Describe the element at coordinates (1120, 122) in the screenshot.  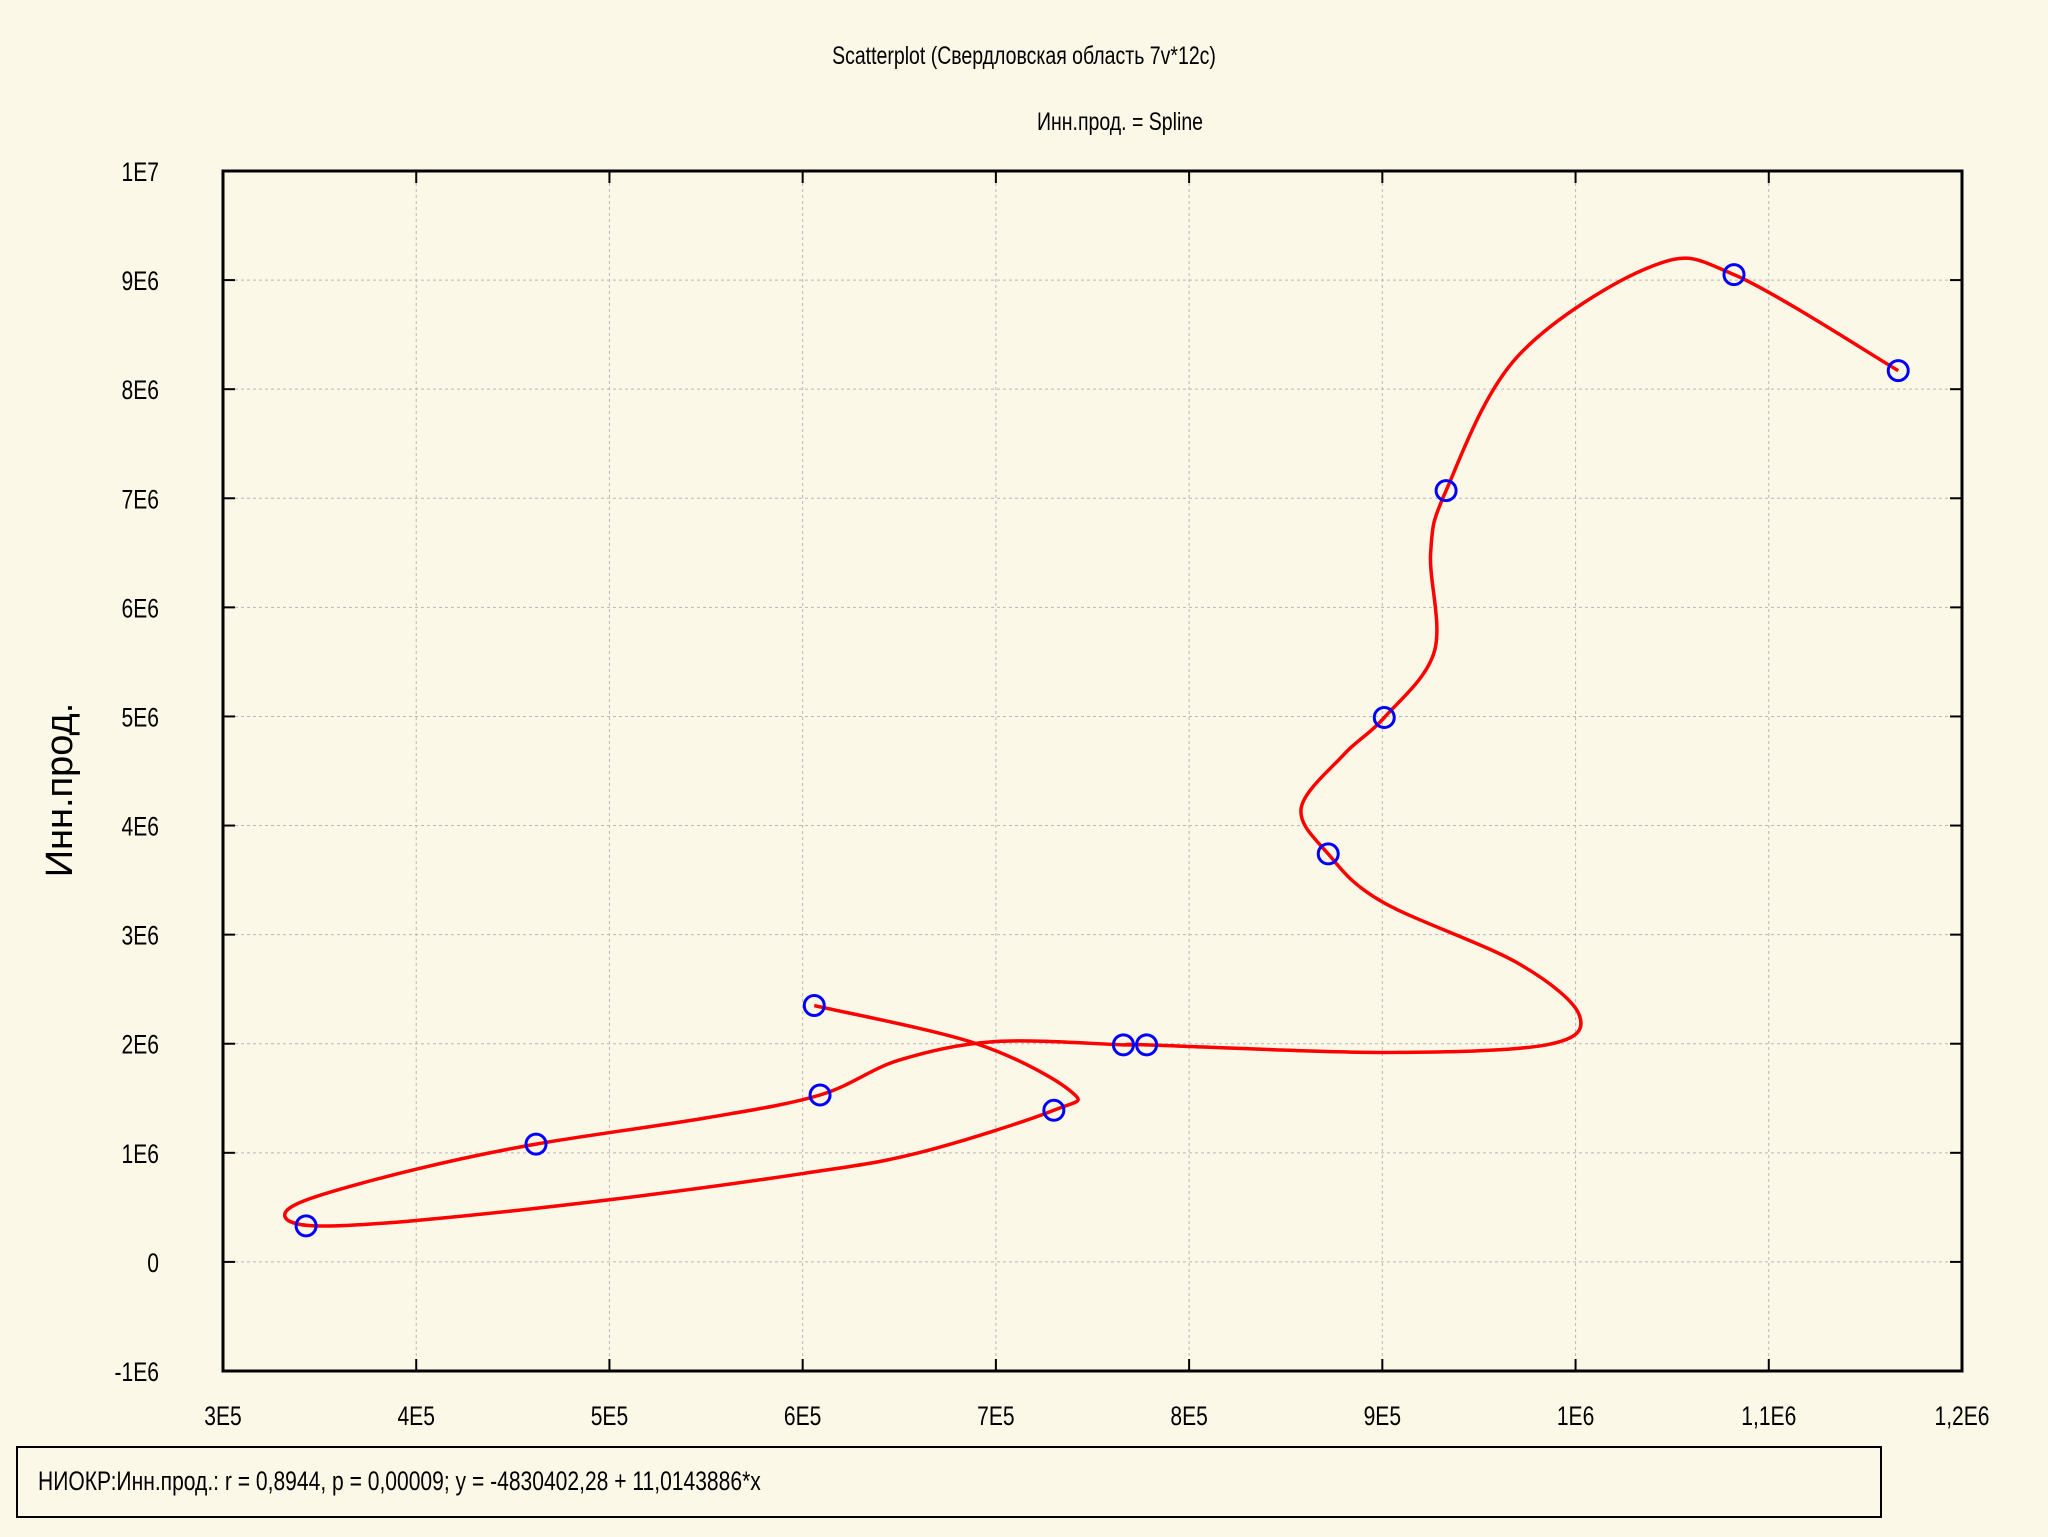
I see `chart-subtitle: Инн.прод. = Spline` at that location.